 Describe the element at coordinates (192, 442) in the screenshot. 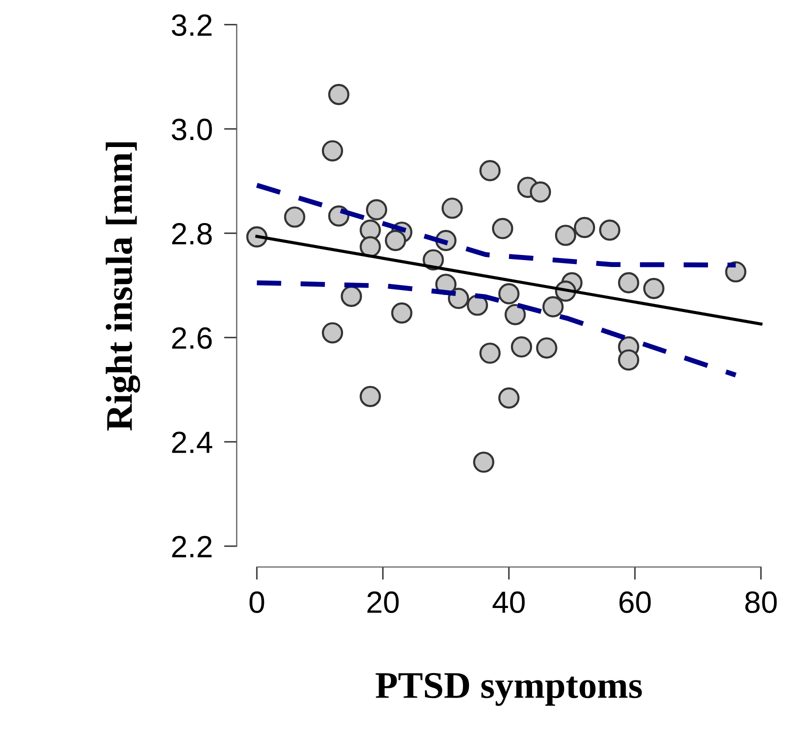

I see `y-tick-label: 2.4` at that location.